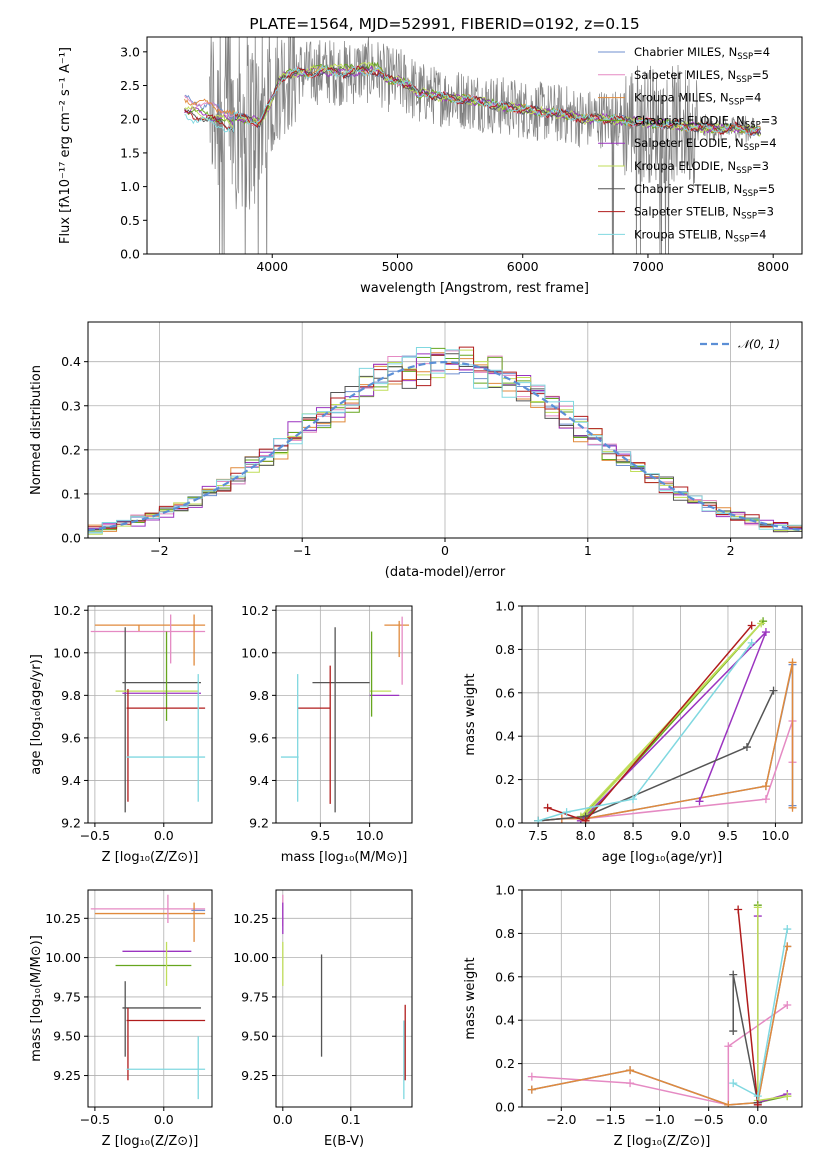  Describe the element at coordinates (36, 430) in the screenshot. I see `residuals-ylabel: Normed distribution` at that location.